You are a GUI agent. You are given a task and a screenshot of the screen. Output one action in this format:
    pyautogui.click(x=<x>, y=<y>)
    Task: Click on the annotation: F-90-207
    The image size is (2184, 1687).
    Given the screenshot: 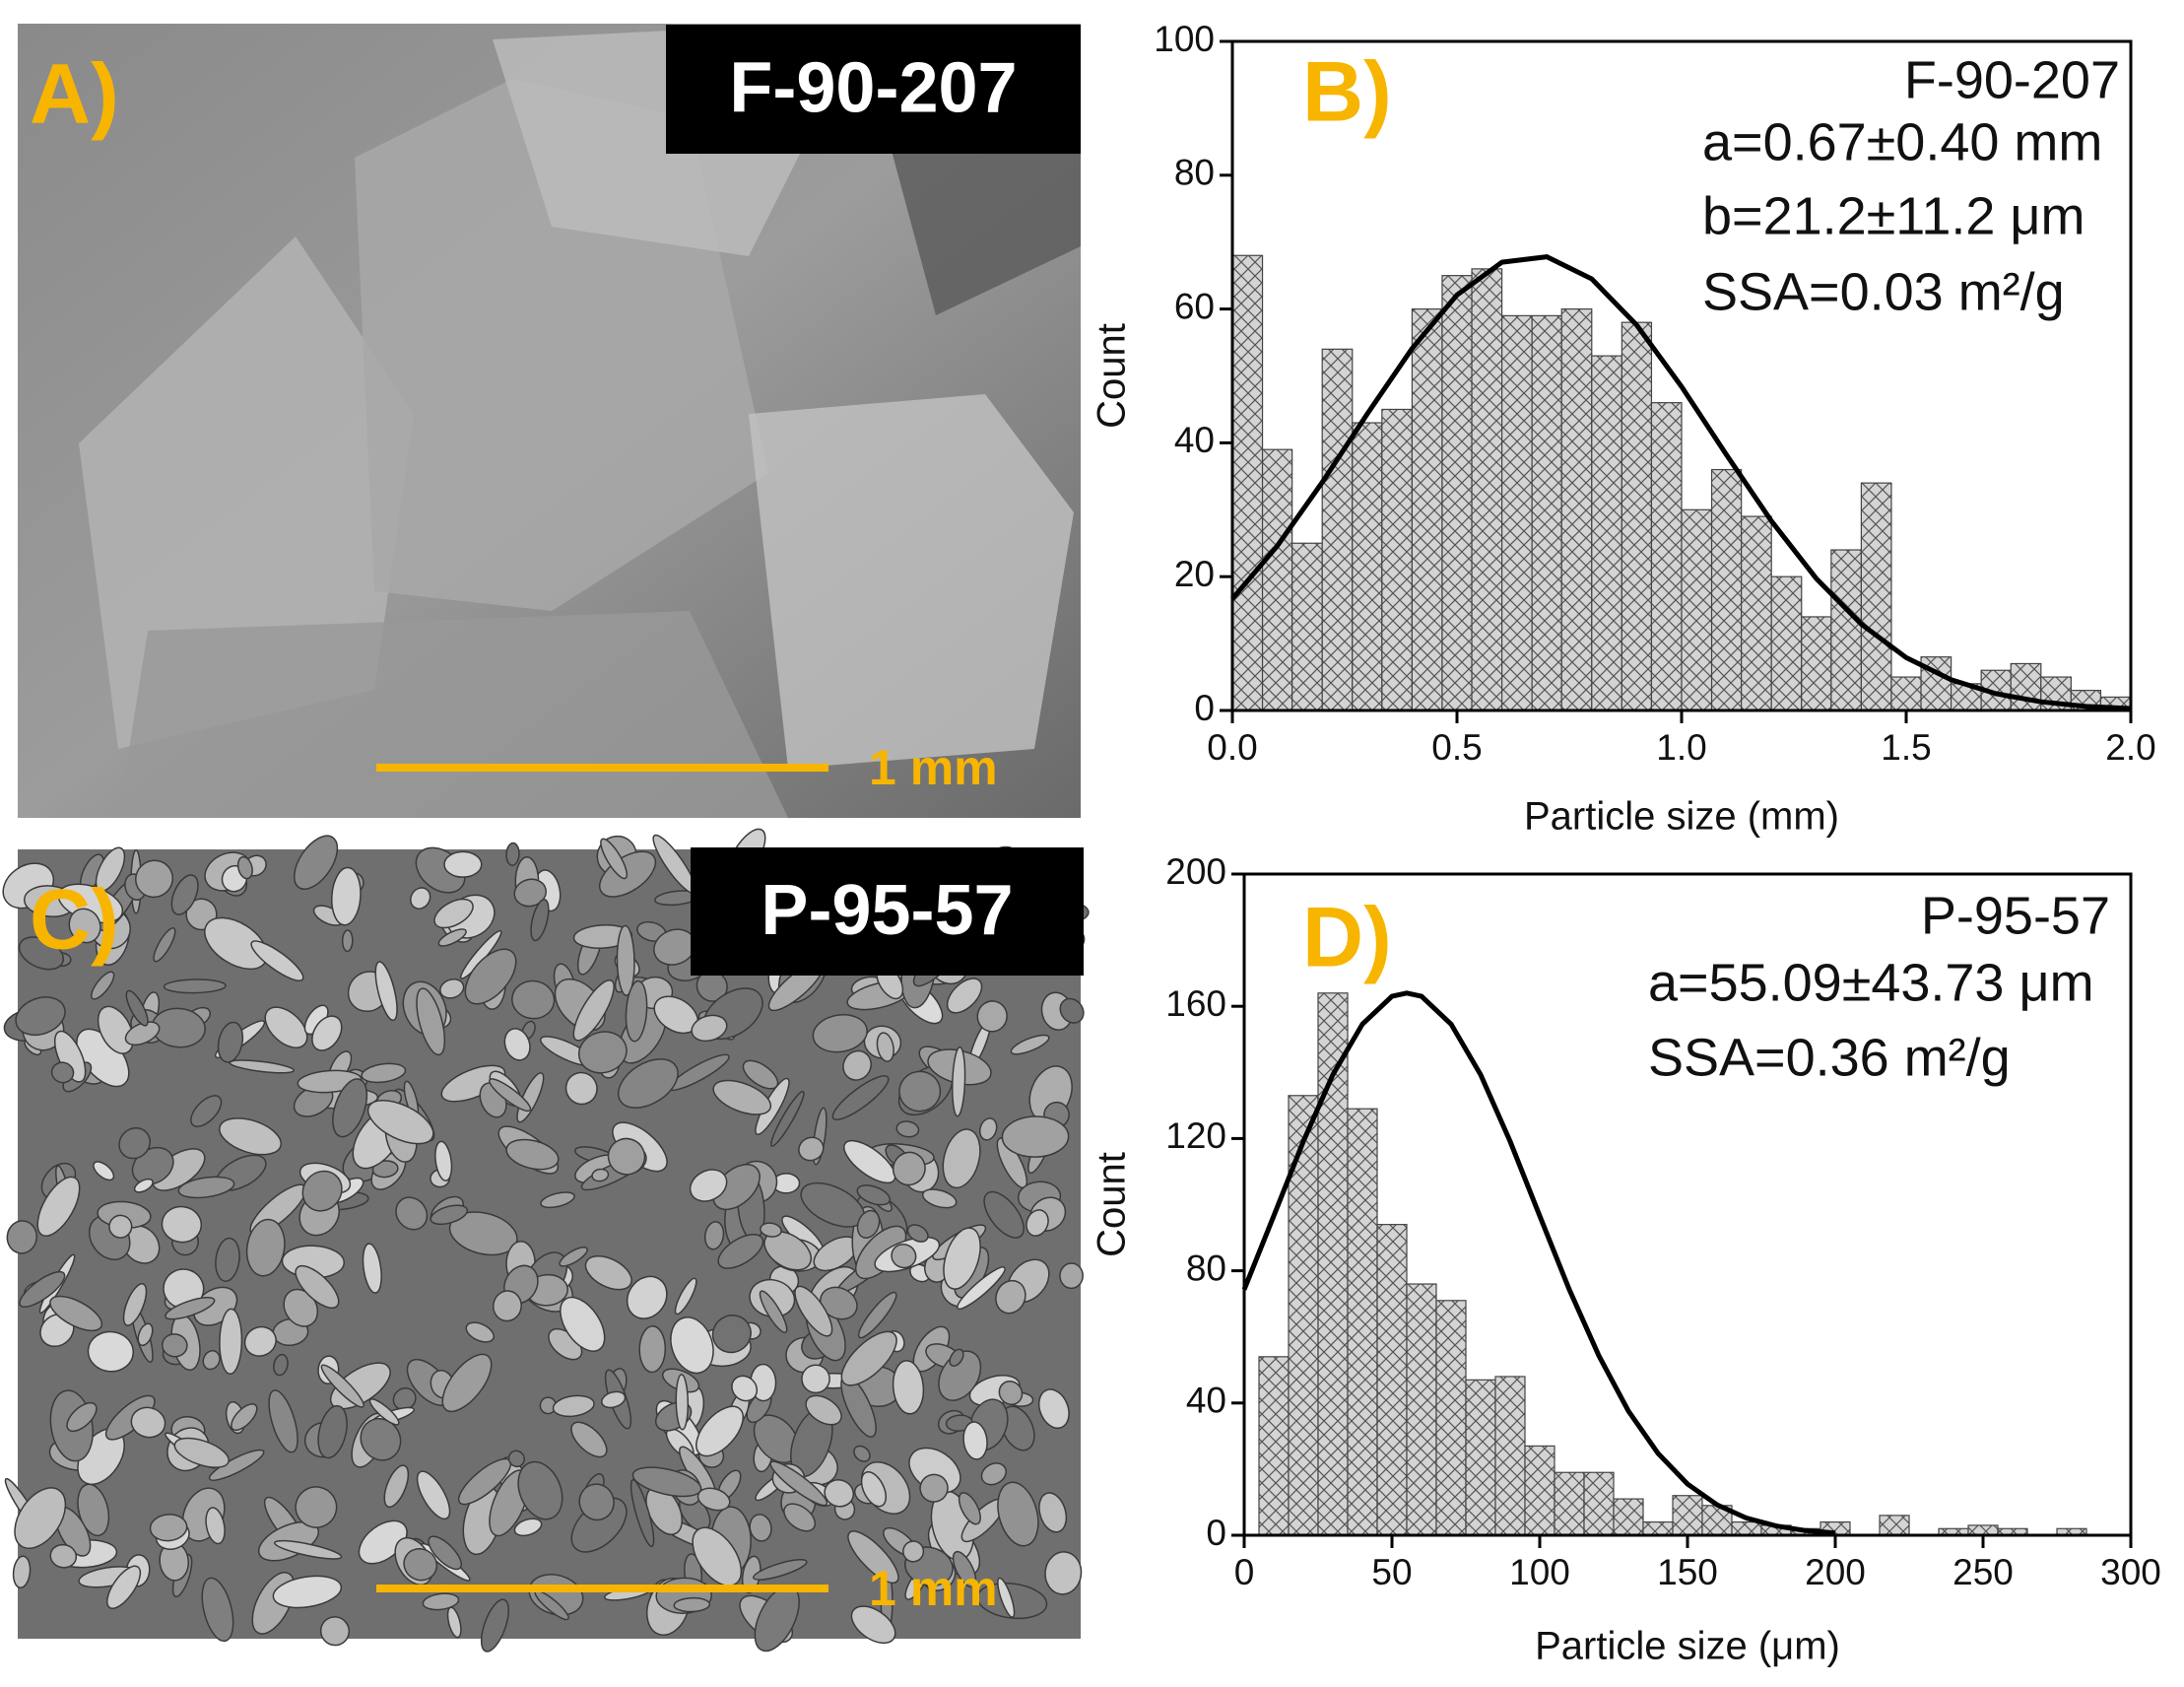 What is the action you would take?
    pyautogui.click(x=2012, y=79)
    